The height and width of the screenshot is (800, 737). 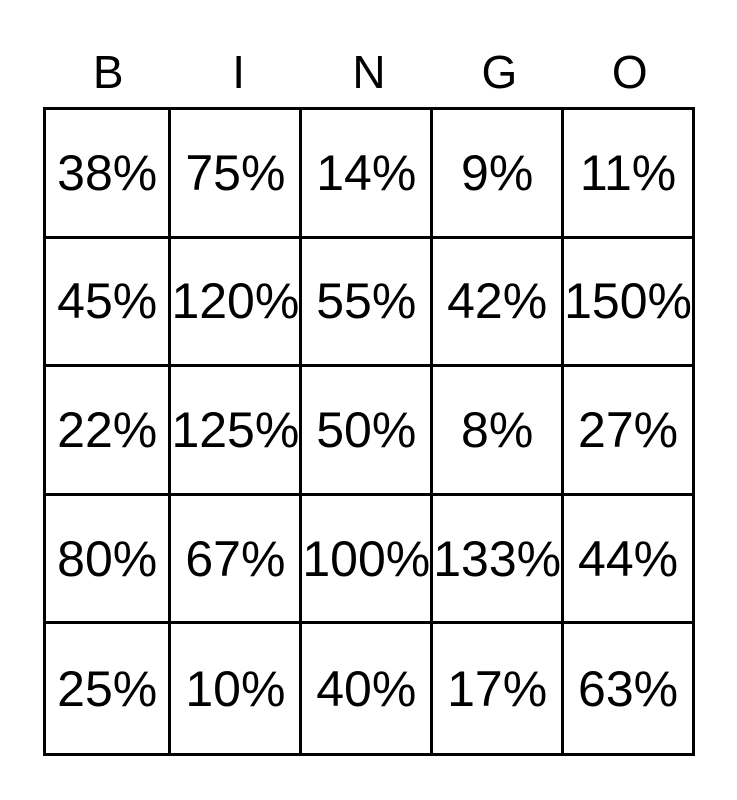 I want to click on bingo-cell: 44%, so click(x=628, y=560).